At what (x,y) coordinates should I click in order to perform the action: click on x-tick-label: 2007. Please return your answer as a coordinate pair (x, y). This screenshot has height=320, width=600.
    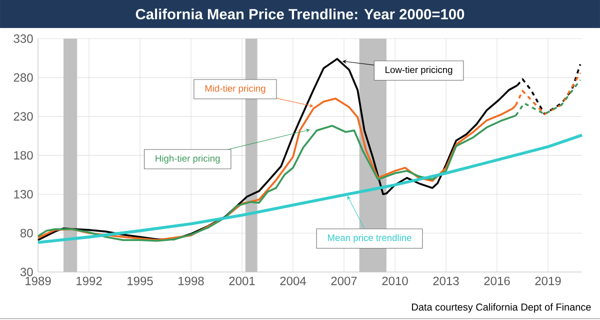
    Looking at the image, I should click on (344, 281).